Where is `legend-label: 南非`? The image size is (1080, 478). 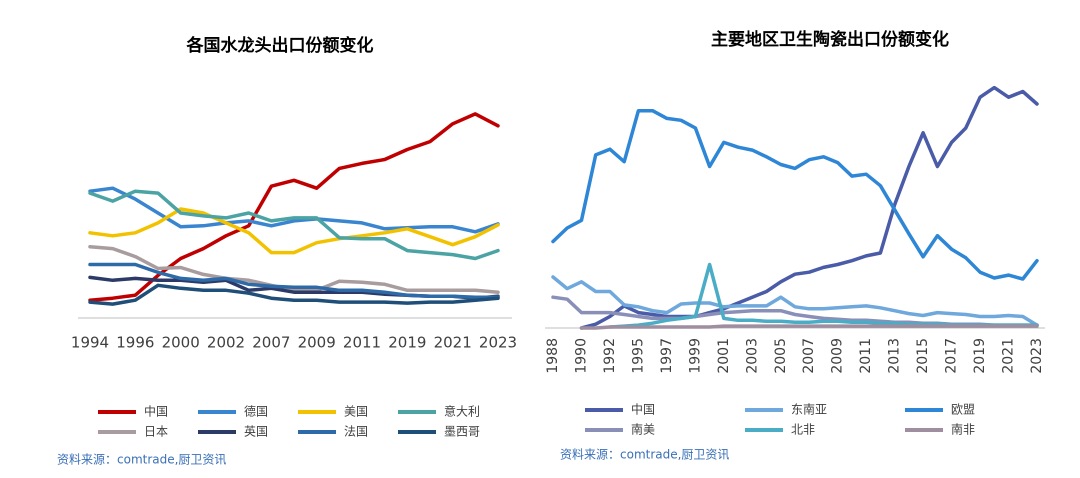
legend-label: 南非 is located at coordinates (963, 429).